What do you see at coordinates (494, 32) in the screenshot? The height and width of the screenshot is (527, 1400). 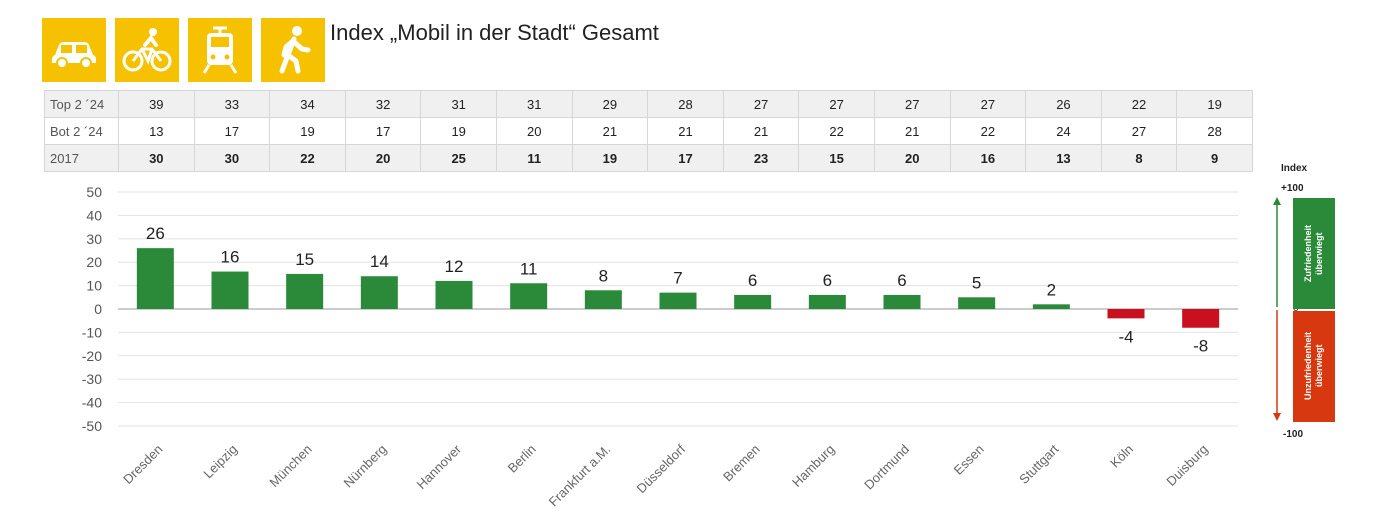 I see `chart-title: Index „Mobil in der Stadt“ Gesamt` at bounding box center [494, 32].